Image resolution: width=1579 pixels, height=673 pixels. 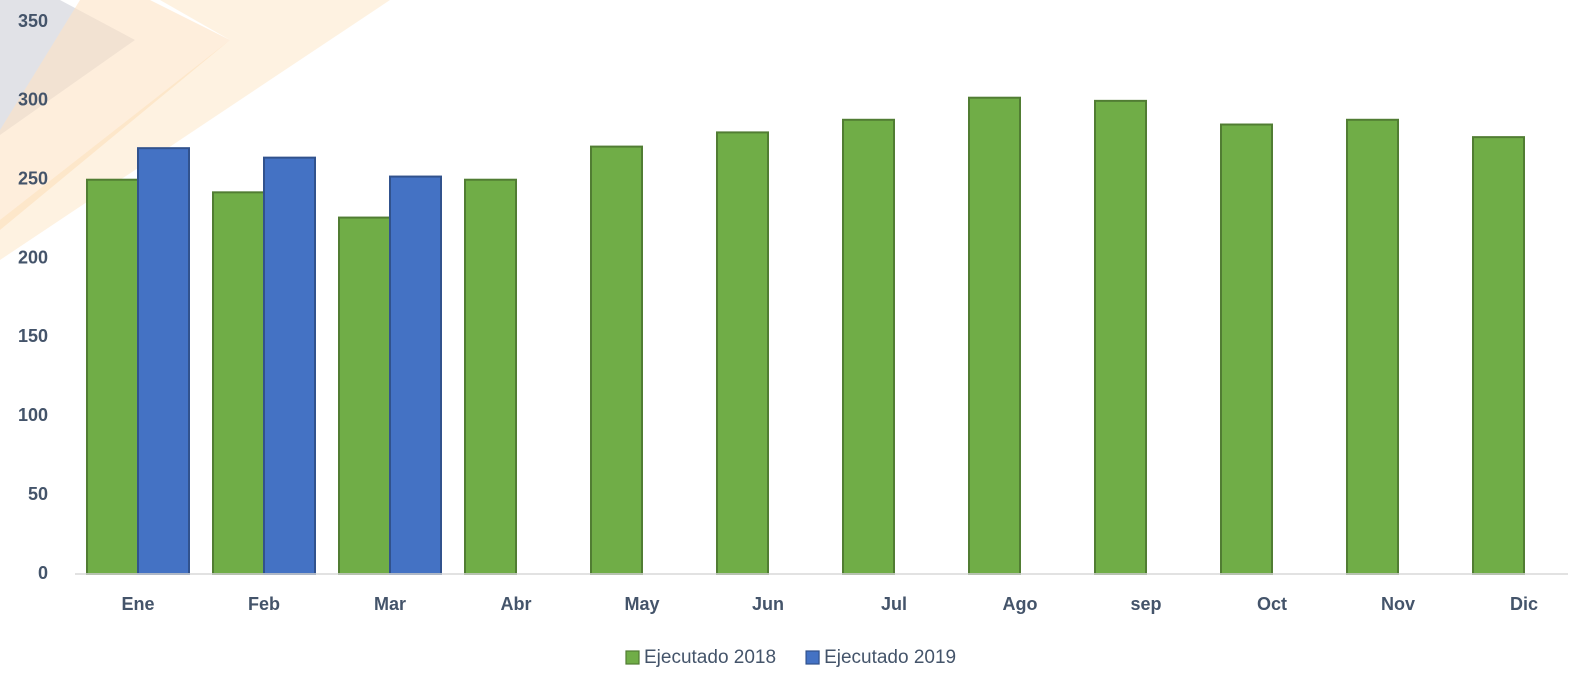 What do you see at coordinates (890, 657) in the screenshot?
I see `legend-label: Ejecutado 2019` at bounding box center [890, 657].